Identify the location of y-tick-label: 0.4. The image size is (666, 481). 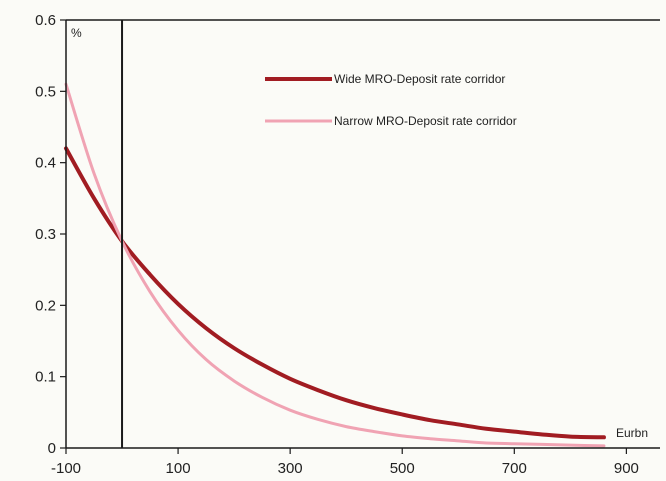
(45, 163).